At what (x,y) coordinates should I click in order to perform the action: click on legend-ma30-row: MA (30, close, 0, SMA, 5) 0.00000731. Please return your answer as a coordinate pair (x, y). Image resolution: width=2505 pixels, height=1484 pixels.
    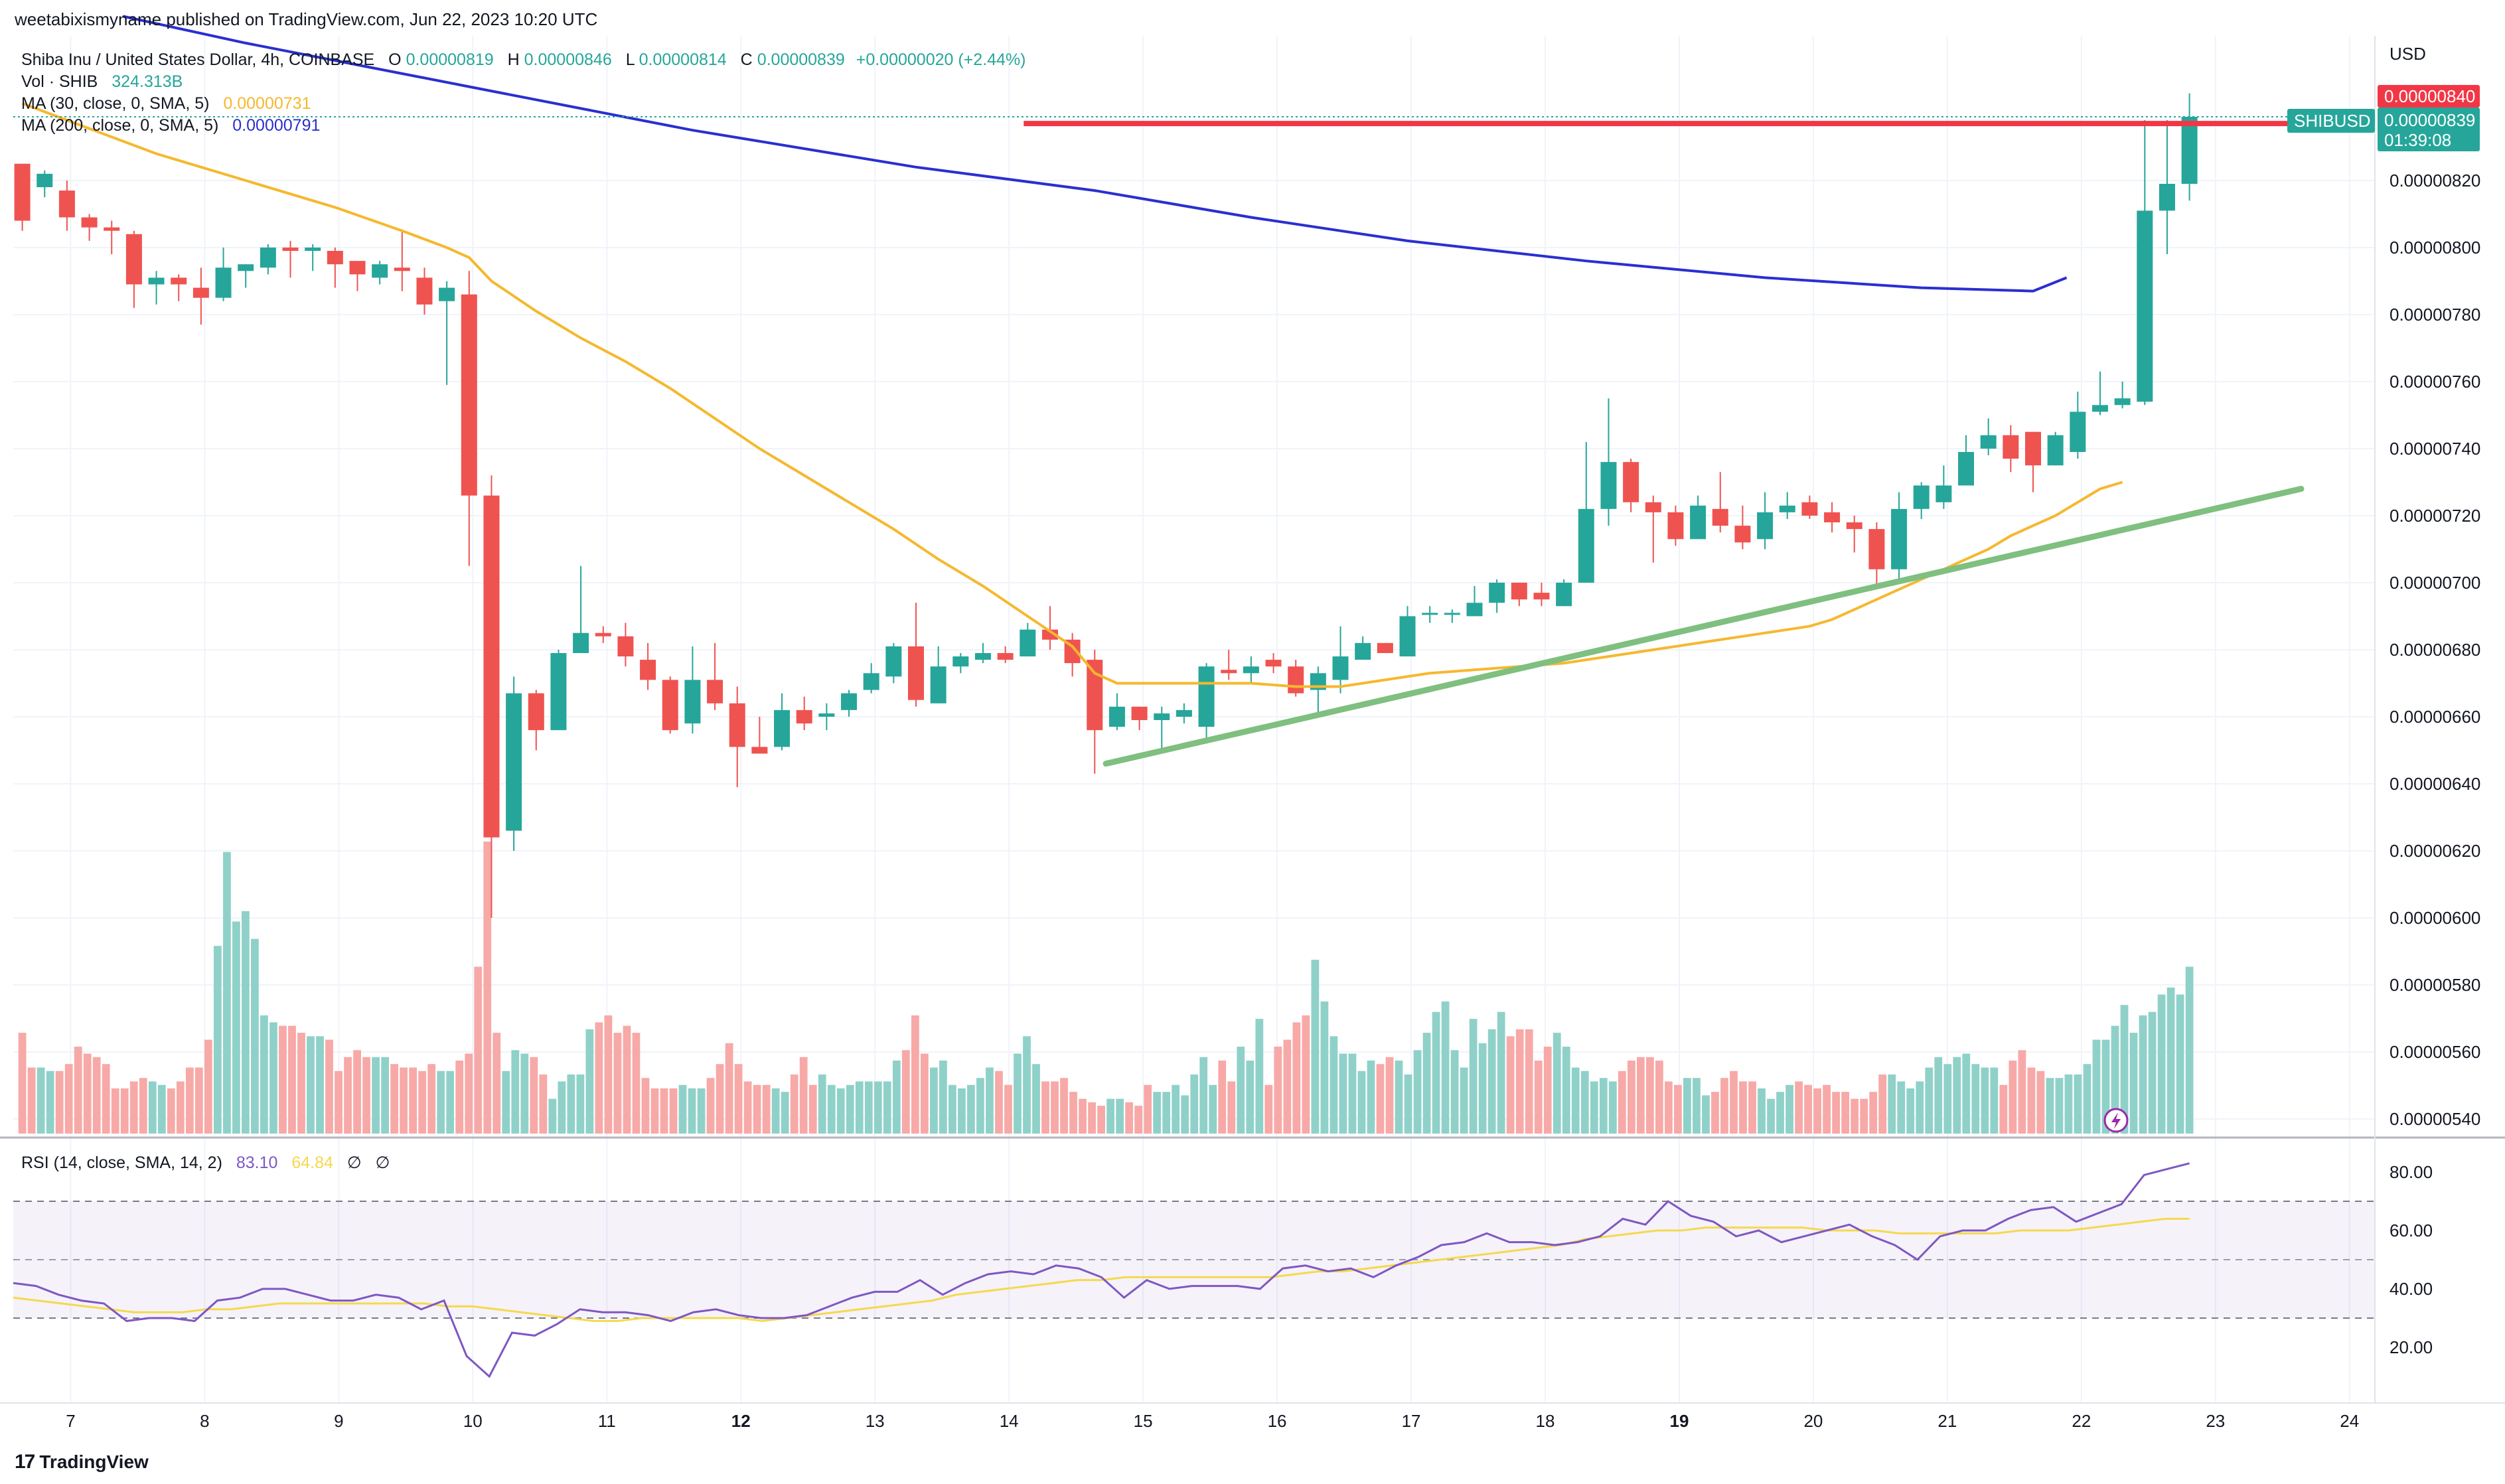
    Looking at the image, I should click on (166, 103).